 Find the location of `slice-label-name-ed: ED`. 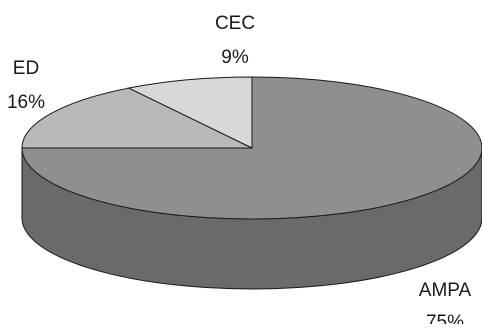

slice-label-name-ed: ED is located at coordinates (26, 68).